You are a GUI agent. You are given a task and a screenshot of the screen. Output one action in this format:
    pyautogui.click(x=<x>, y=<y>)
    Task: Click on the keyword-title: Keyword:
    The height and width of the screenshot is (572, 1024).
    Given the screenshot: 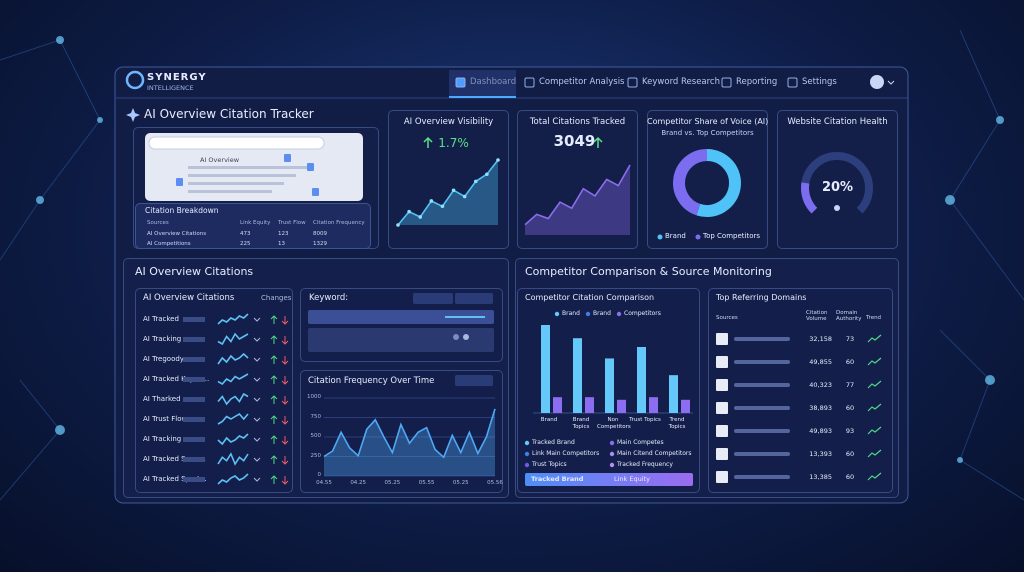 What is the action you would take?
    pyautogui.click(x=329, y=298)
    